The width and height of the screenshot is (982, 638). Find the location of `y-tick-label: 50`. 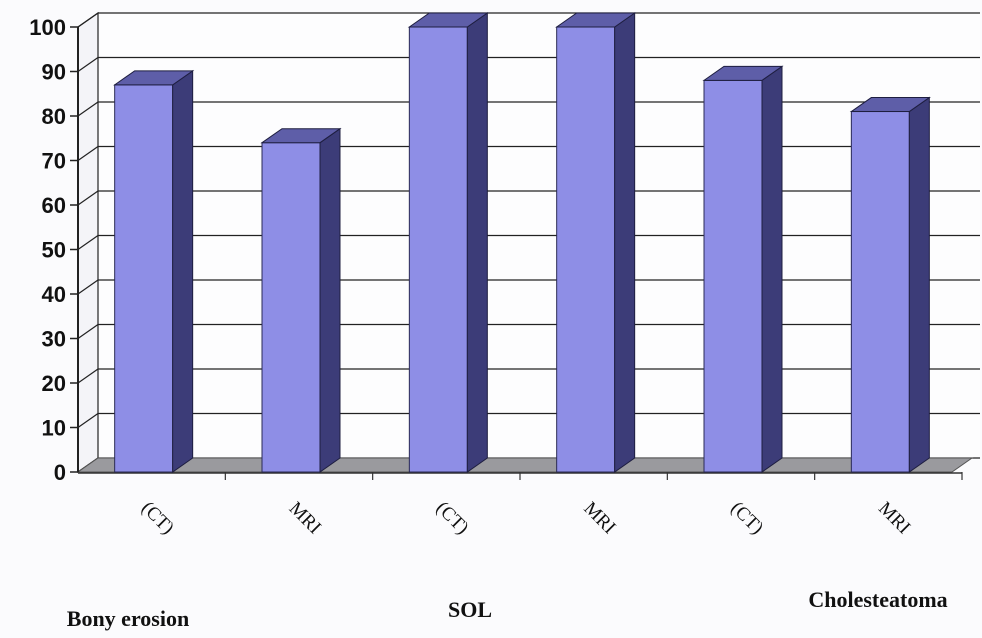

y-tick-label: 50 is located at coordinates (54, 250).